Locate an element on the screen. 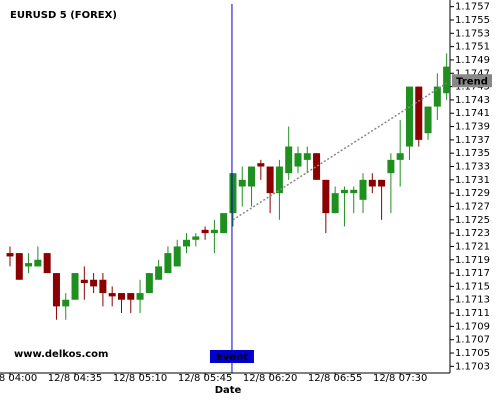 Image resolution: width=500 pixels, height=400 pixels. y-tick-label: 1.1731 is located at coordinates (472, 180).